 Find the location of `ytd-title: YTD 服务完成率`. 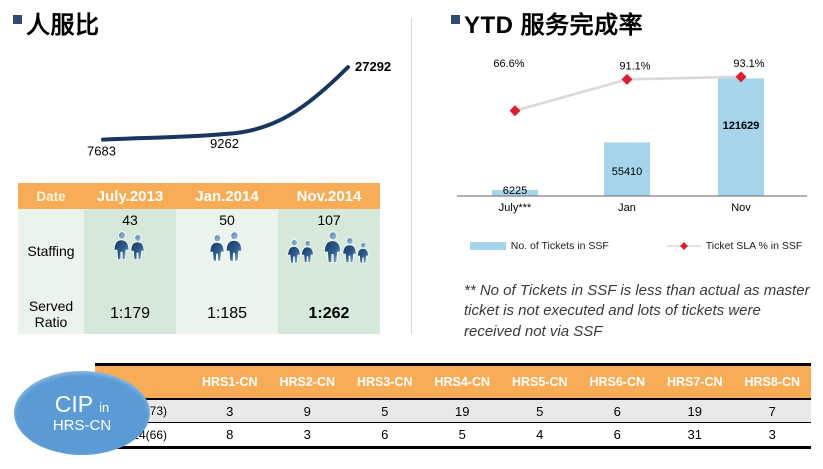

ytd-title: YTD 服务完成率 is located at coordinates (547, 22).